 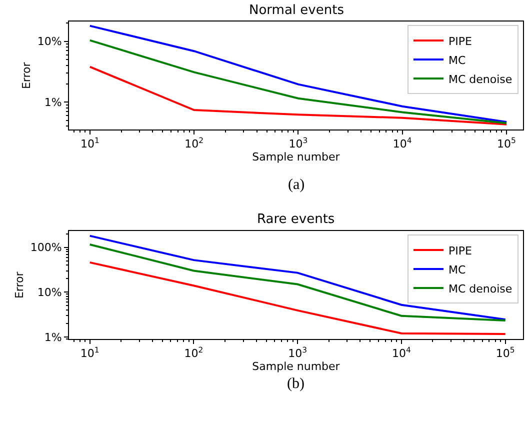 I want to click on chart-title: Rare events, so click(x=296, y=219).